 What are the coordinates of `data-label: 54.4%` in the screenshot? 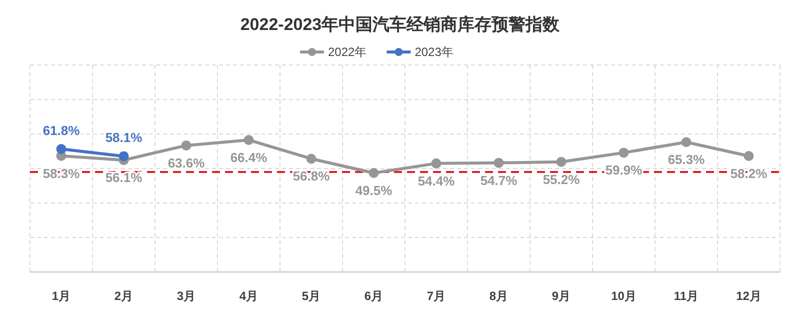 It's located at (437, 180).